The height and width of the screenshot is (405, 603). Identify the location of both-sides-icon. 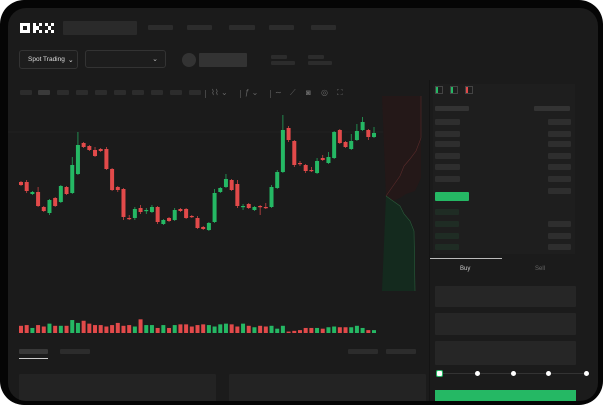
(439, 90).